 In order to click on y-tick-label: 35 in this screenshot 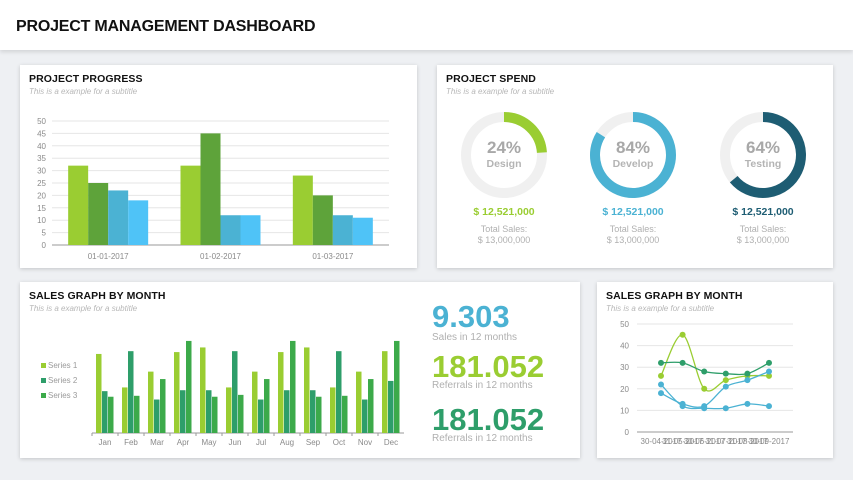, I will do `click(41, 158)`.